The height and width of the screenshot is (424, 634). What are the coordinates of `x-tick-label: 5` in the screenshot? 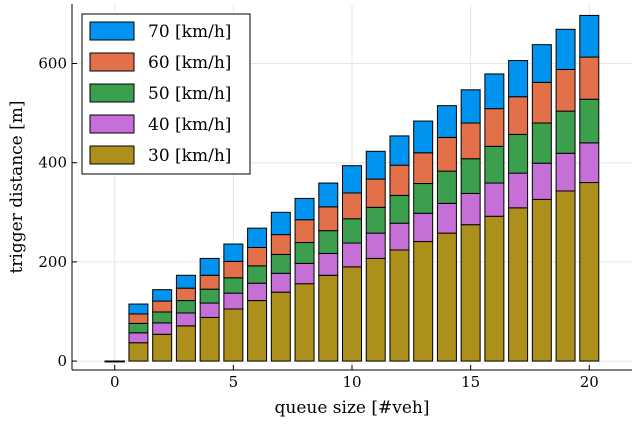 It's located at (234, 382).